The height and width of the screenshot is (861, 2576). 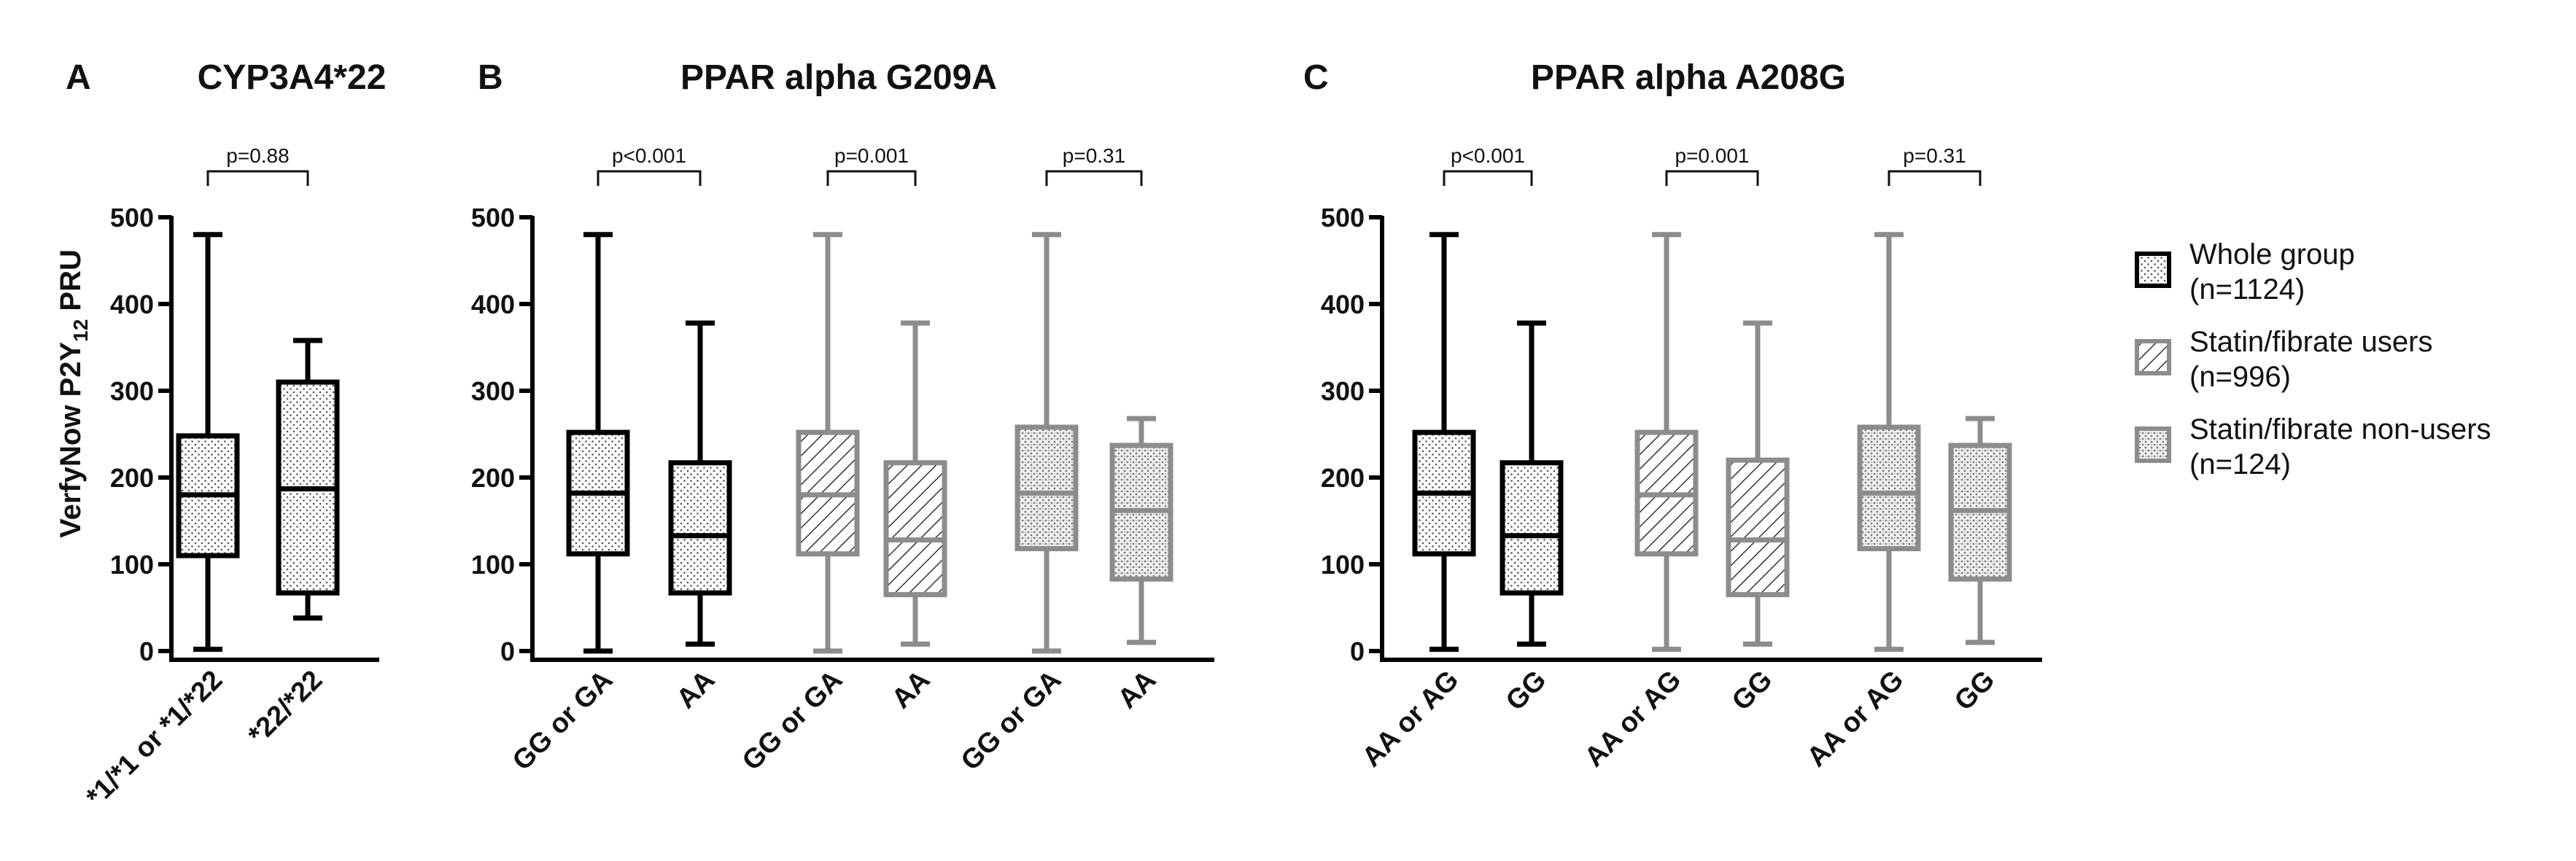 What do you see at coordinates (839, 77) in the screenshot?
I see `panel-title: PPAR alpha G209A` at bounding box center [839, 77].